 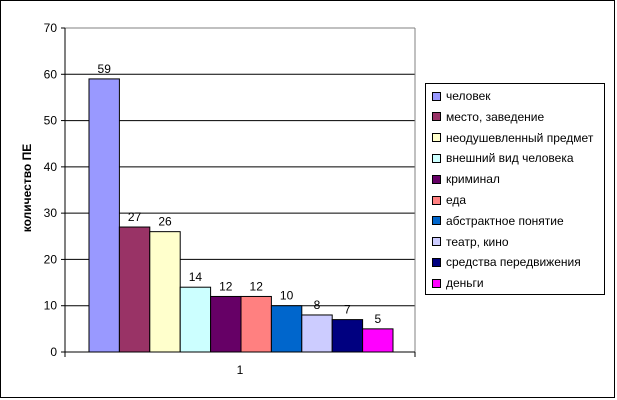 What do you see at coordinates (287, 296) in the screenshot?
I see `data-label: 10` at bounding box center [287, 296].